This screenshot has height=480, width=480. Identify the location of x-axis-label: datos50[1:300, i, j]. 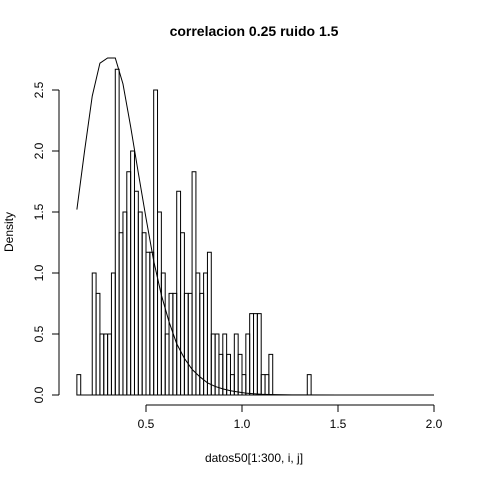
(254, 458).